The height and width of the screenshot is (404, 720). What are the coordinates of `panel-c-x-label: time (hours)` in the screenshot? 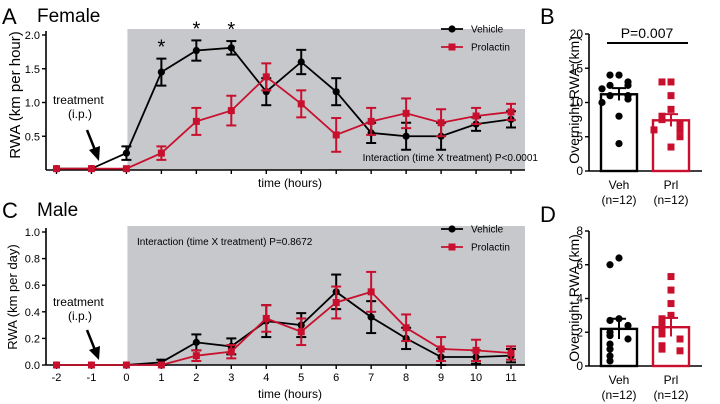 It's located at (290, 394).